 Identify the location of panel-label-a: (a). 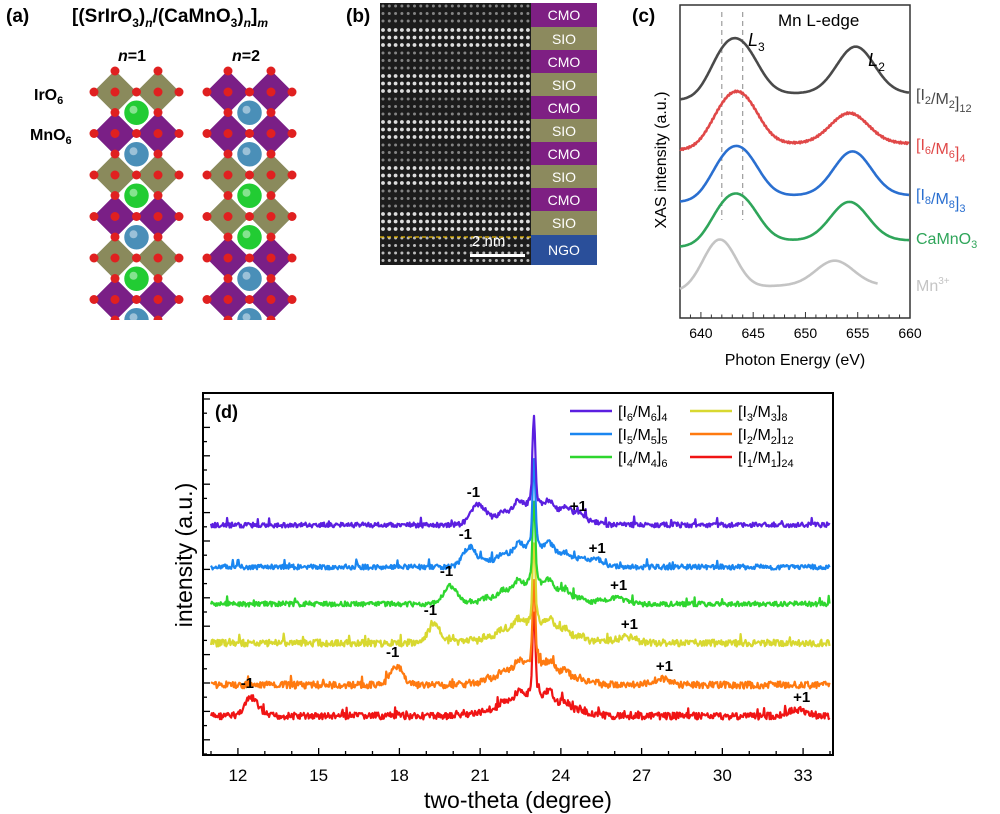
(18, 16).